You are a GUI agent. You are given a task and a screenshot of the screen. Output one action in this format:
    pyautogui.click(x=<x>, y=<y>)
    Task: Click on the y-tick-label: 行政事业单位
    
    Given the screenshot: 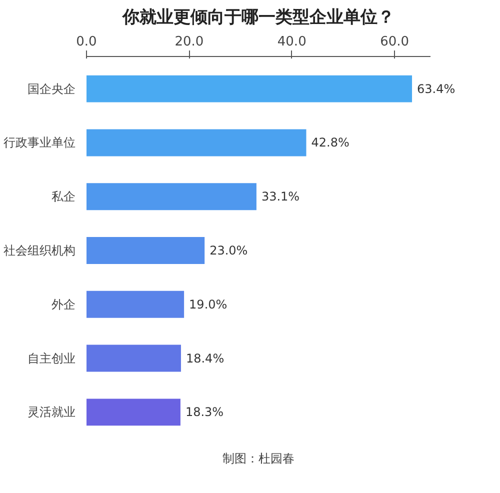 What is the action you would take?
    pyautogui.click(x=40, y=143)
    